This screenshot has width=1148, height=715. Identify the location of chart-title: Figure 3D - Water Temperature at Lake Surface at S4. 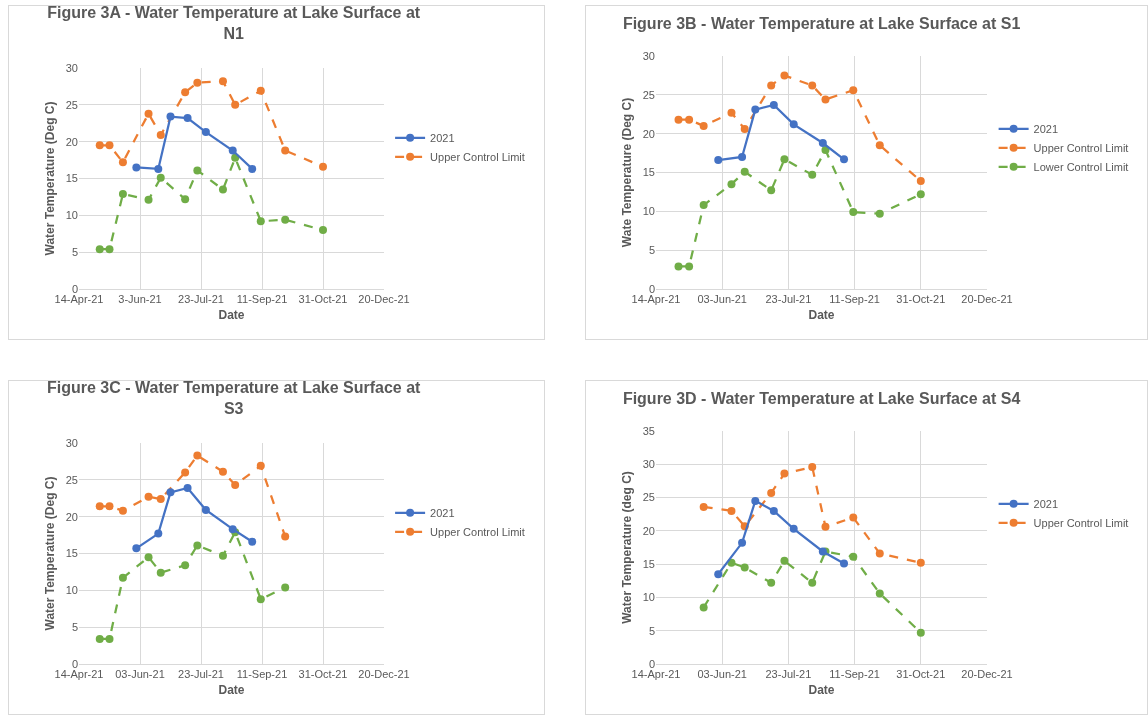
(821, 399).